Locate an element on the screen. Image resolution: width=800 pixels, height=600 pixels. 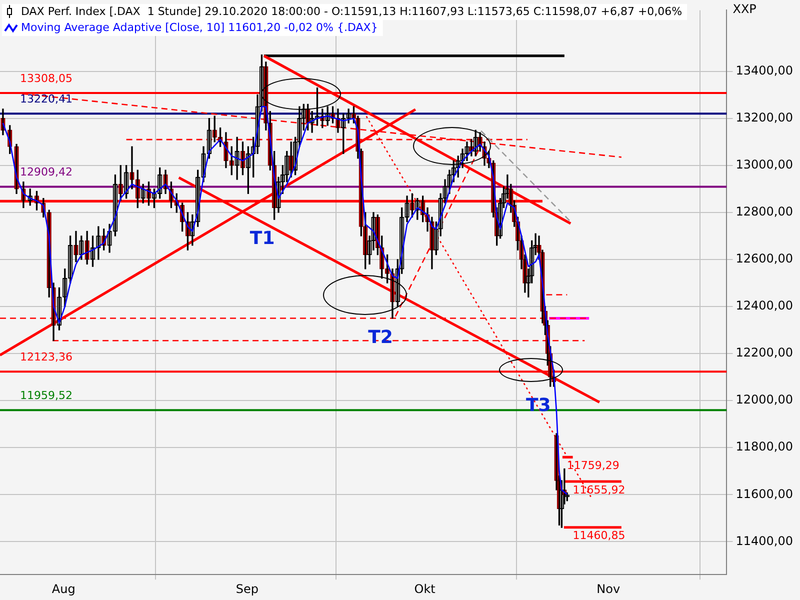
x-tick-label: Nov is located at coordinates (608, 589).